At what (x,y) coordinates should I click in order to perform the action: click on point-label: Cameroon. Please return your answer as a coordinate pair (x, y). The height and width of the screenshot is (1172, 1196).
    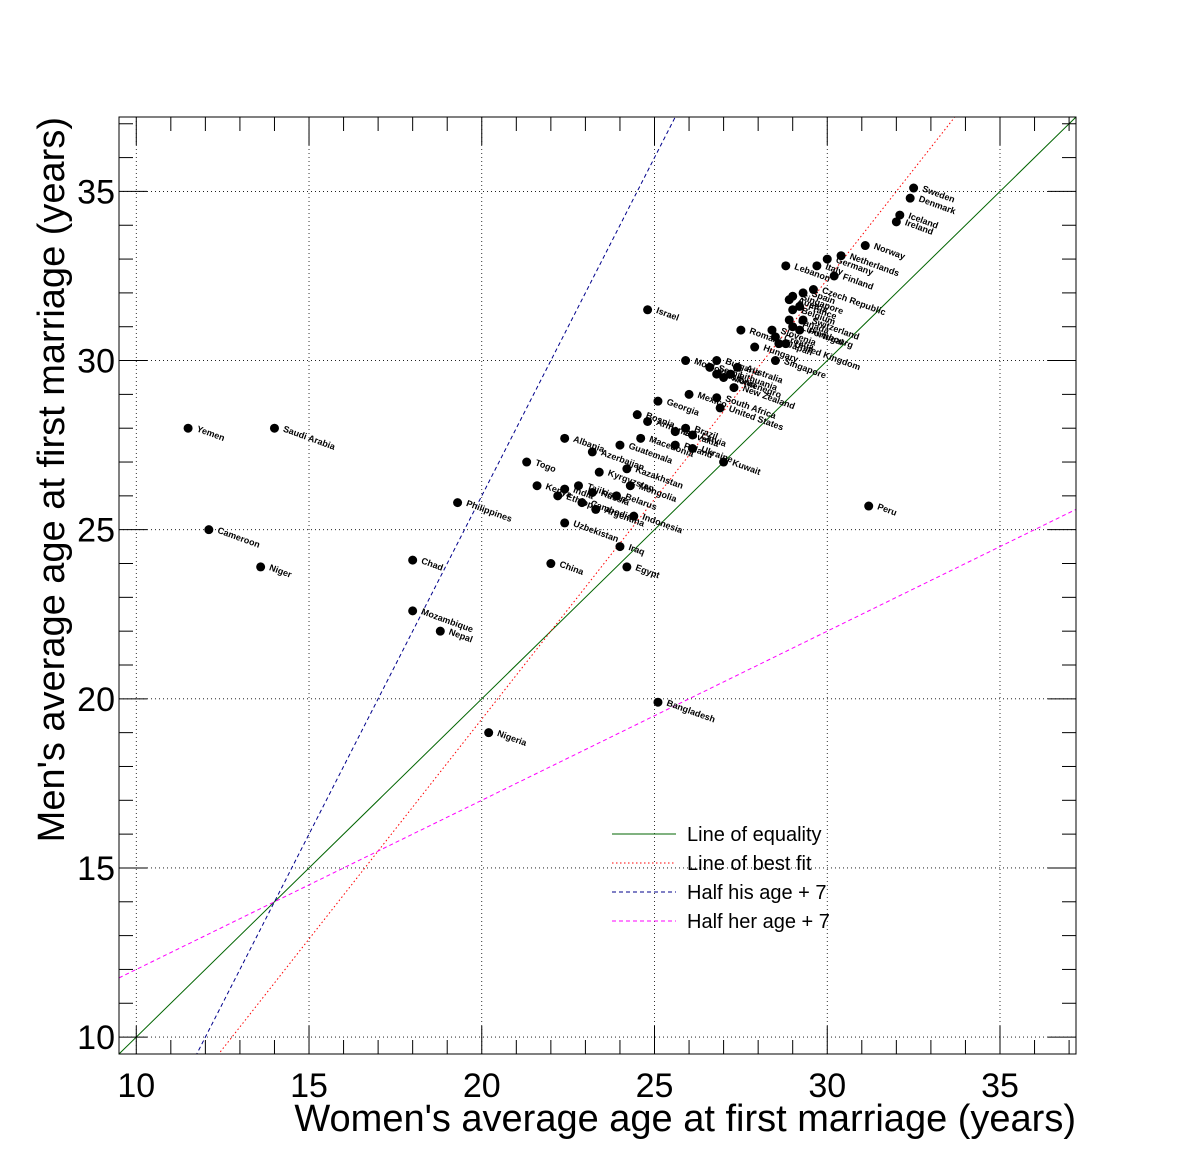
    Looking at the image, I should click on (238, 537).